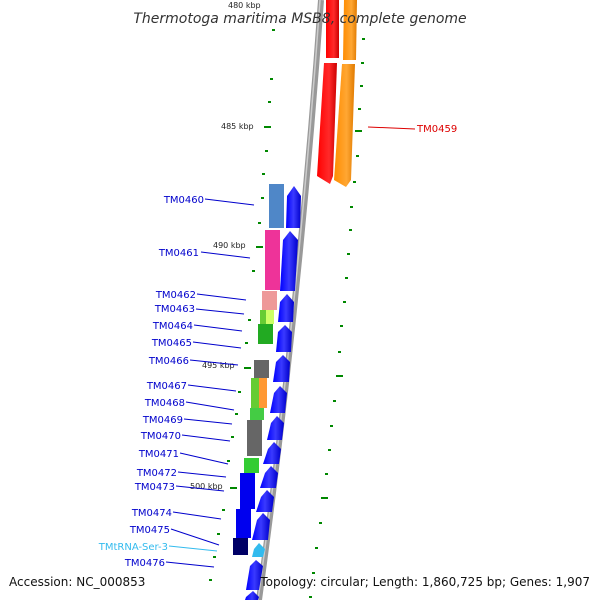  I want to click on genome-backbone-highlight, so click(289, 300).